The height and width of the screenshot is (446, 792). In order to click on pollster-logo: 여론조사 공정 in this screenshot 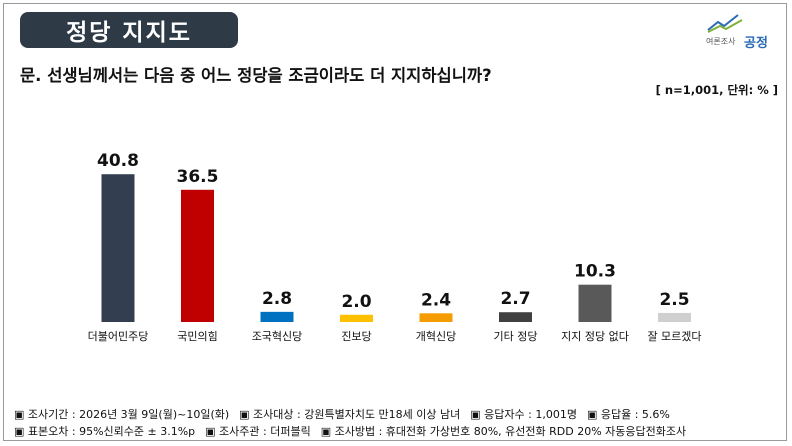, I will do `click(740, 31)`.